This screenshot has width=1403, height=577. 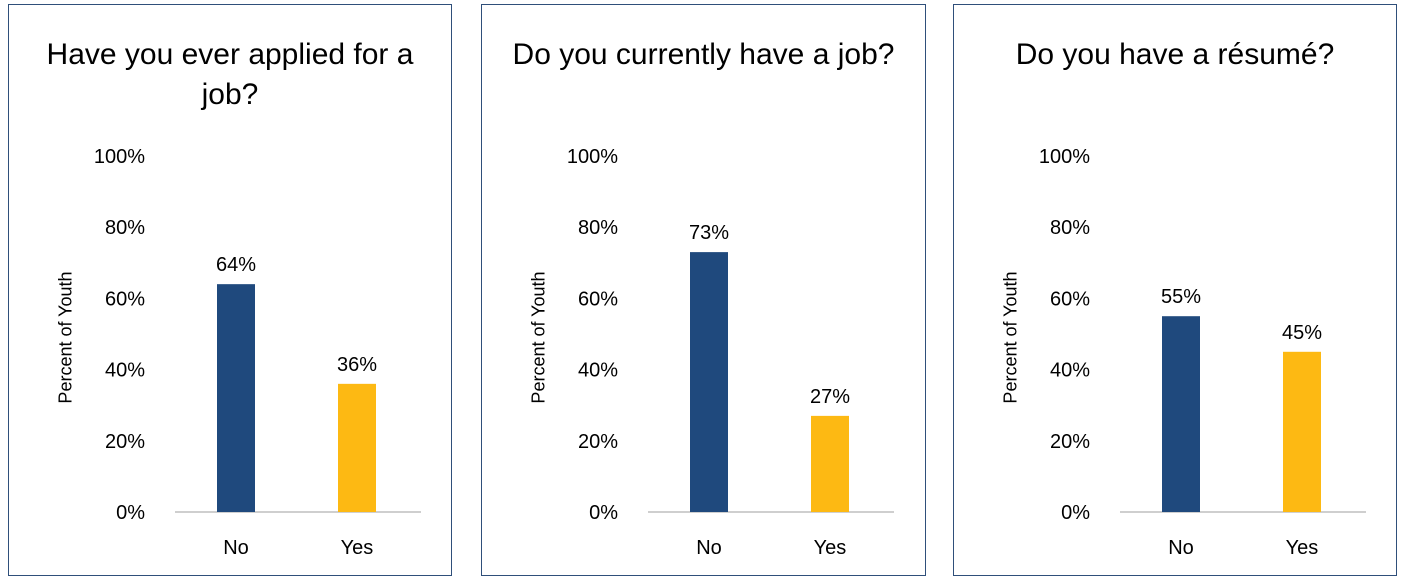 I want to click on data-label: 73%, so click(x=709, y=233).